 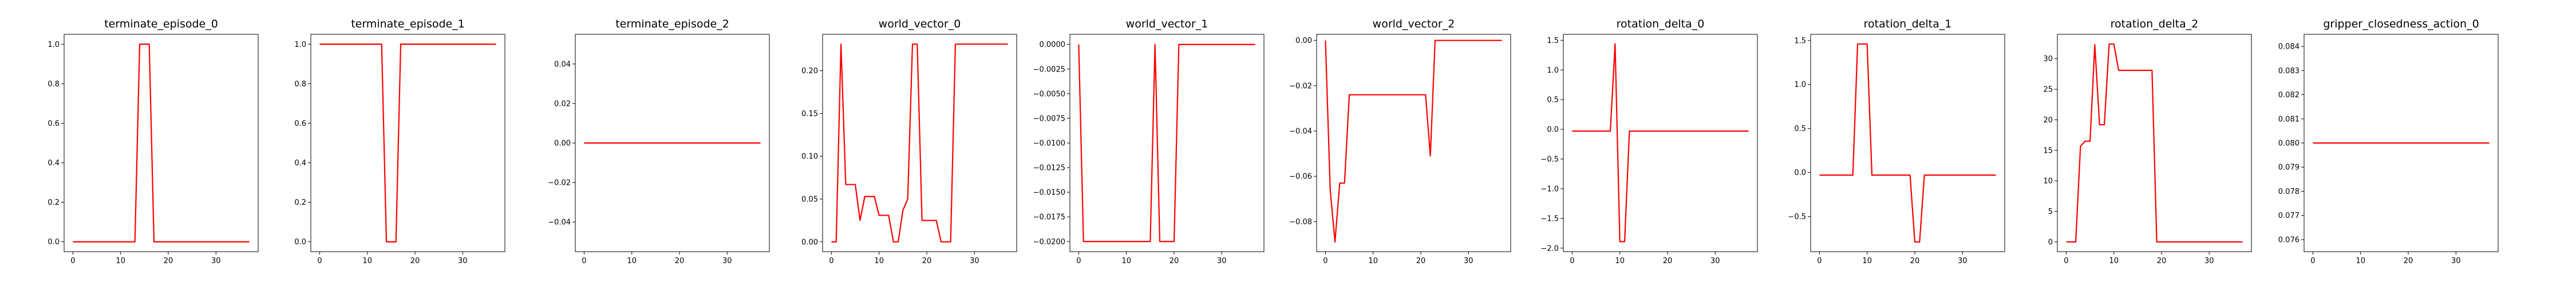 What do you see at coordinates (54, 84) in the screenshot?
I see `y-tick-label: 0.8` at bounding box center [54, 84].